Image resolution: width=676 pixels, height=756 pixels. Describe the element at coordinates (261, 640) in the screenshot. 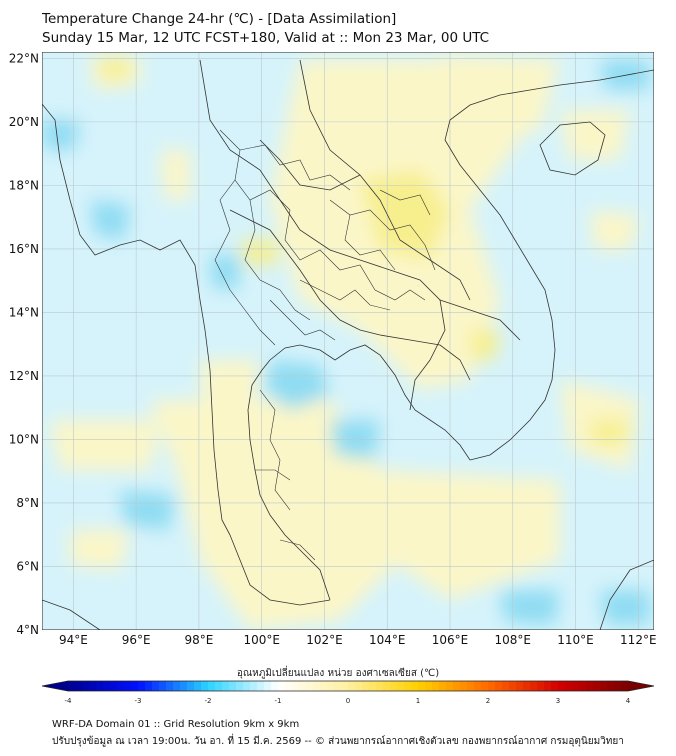

I see `longitude-label: 100°E` at that location.